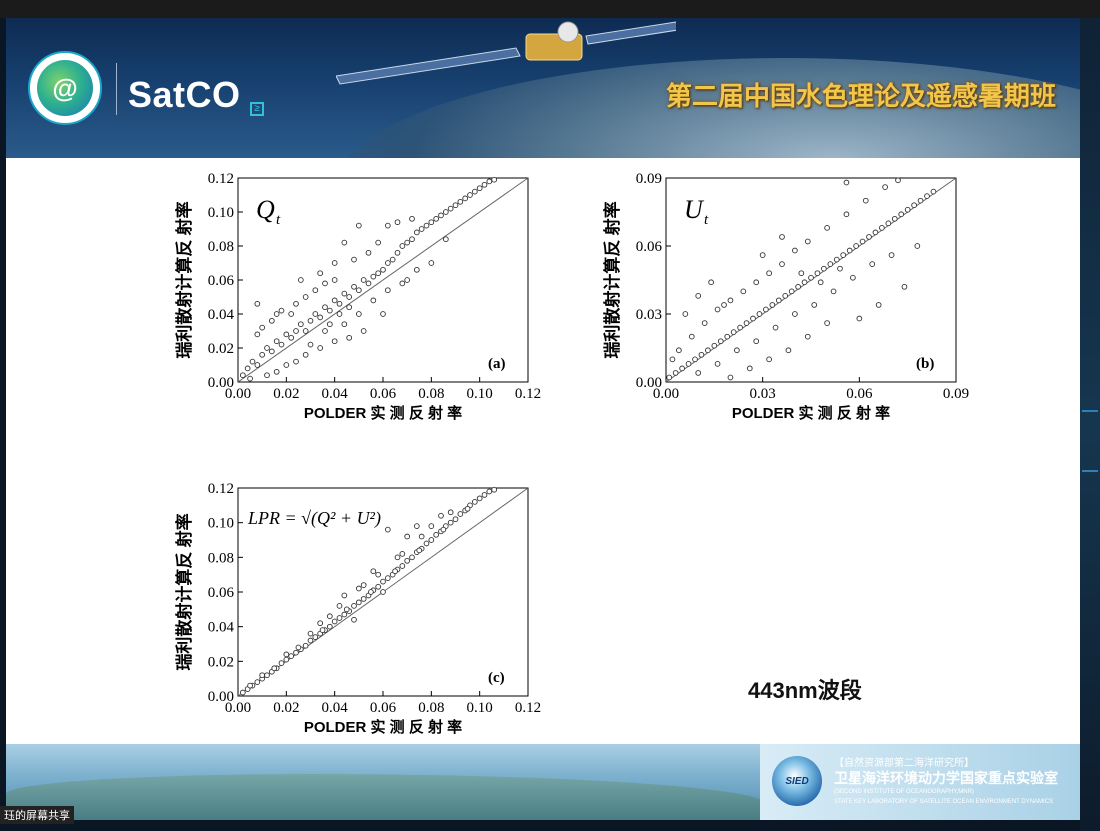 The height and width of the screenshot is (831, 1100). I want to click on institute-emblem-icon: SIED, so click(797, 781).